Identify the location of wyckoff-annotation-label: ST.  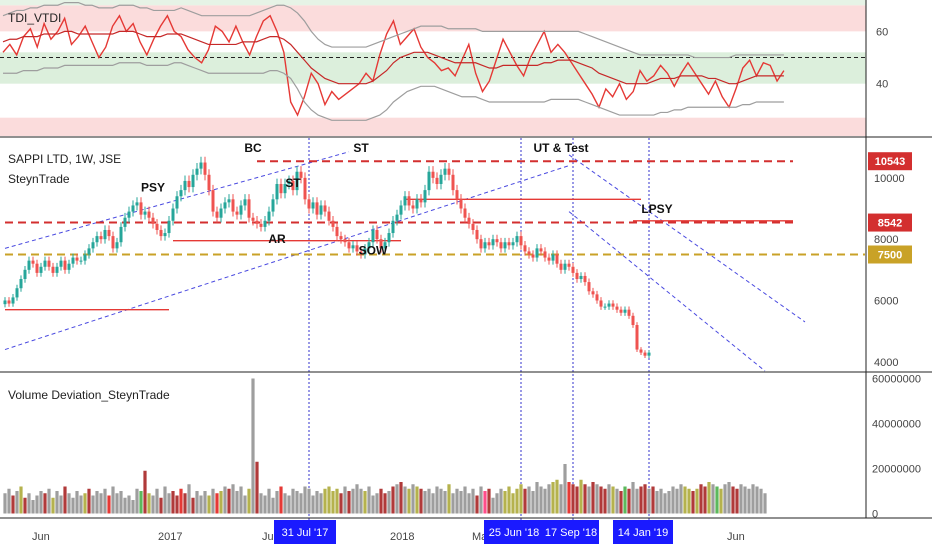
(293, 183).